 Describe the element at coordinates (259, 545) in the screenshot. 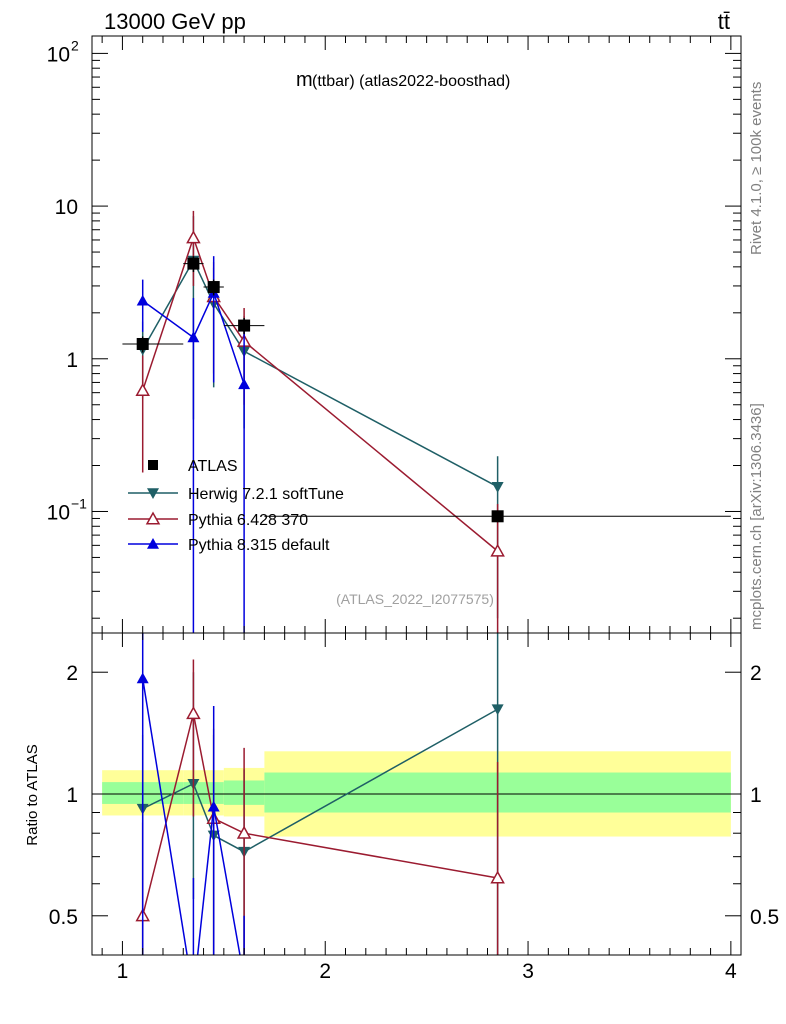

I see `legend-label: Pythia 8.315 default` at that location.